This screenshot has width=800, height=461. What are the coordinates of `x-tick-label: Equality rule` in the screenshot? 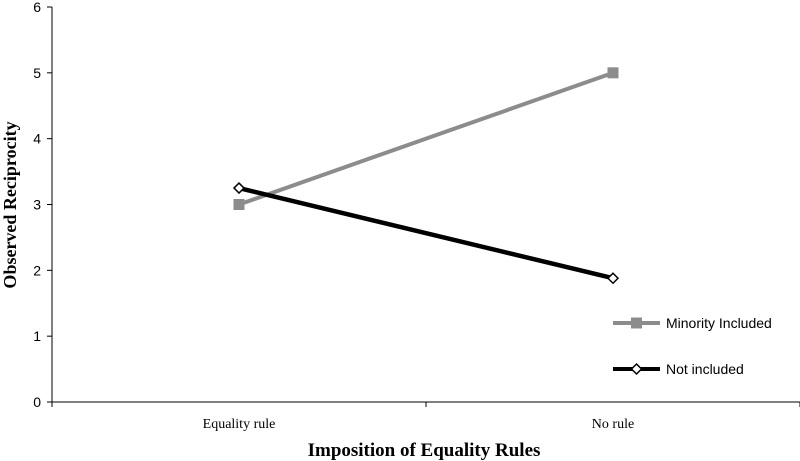 It's located at (239, 424).